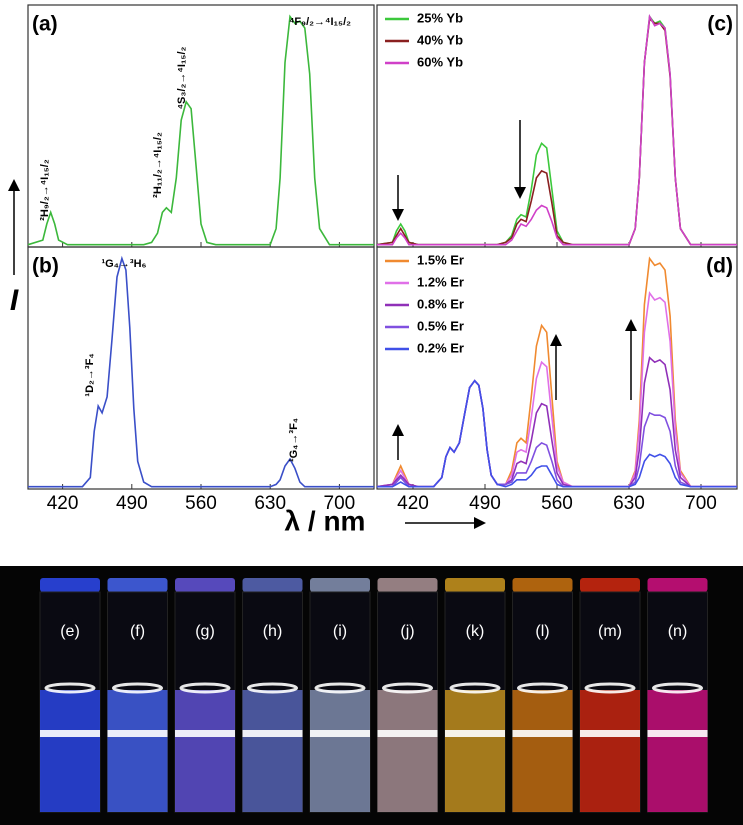 The height and width of the screenshot is (825, 743). I want to click on vial-label: (e), so click(70, 631).